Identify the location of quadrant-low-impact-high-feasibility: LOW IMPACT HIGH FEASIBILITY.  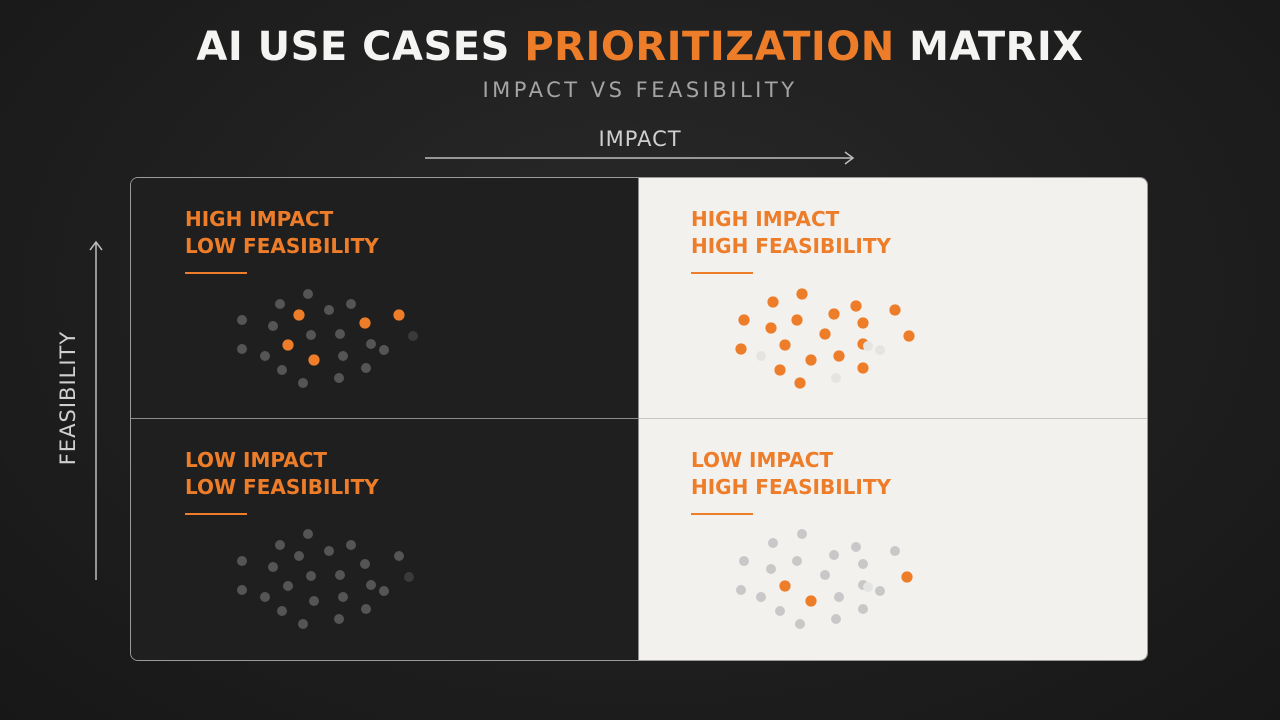
(893, 539).